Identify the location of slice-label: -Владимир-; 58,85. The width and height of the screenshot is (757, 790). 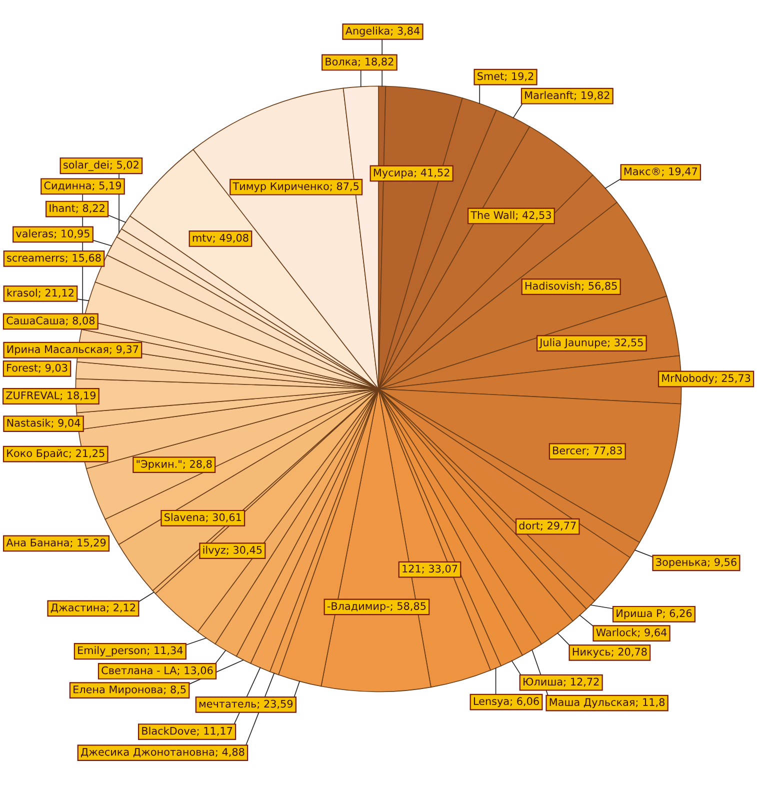
(376, 607).